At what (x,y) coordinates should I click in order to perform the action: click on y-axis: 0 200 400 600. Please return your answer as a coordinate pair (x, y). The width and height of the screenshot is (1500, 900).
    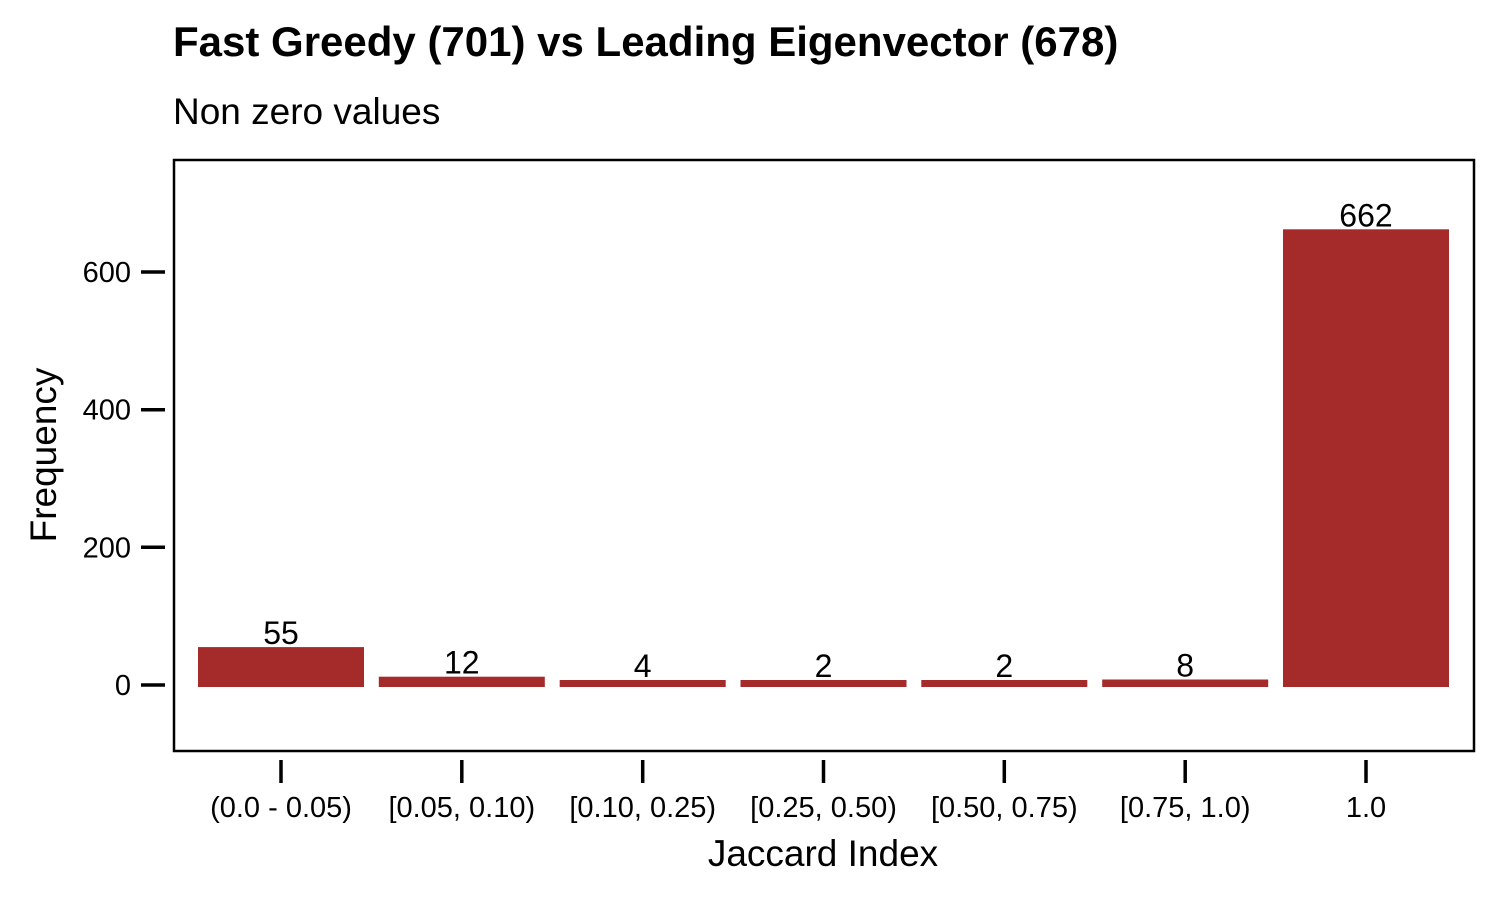
    Looking at the image, I should click on (124, 479).